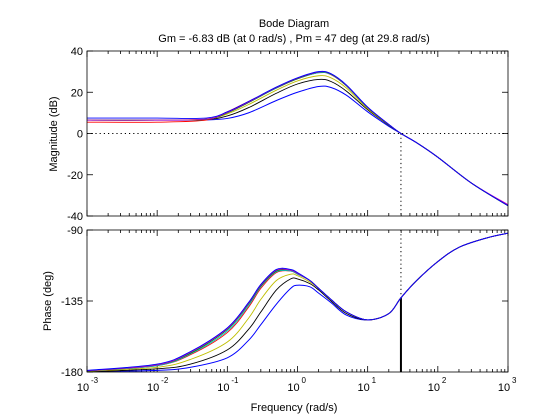 This screenshot has height=420, width=560. I want to click on y-tick-label: -90, so click(75, 231).